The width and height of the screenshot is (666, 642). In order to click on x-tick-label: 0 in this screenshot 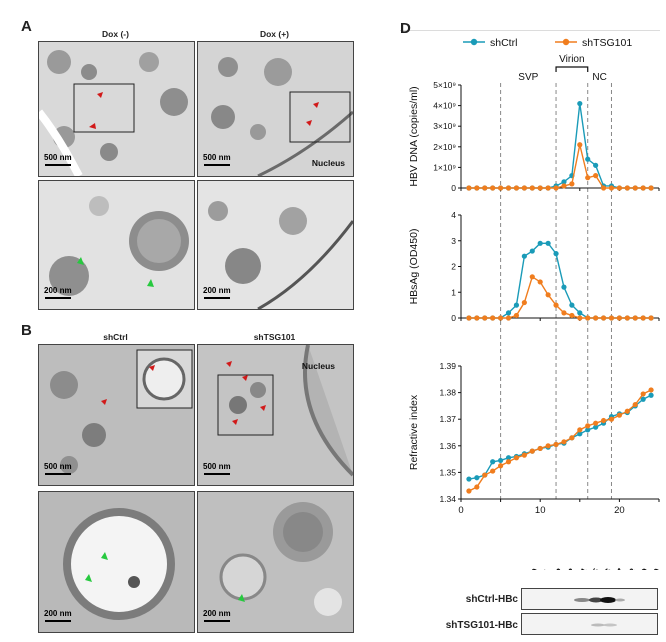, I will do `click(460, 510)`.